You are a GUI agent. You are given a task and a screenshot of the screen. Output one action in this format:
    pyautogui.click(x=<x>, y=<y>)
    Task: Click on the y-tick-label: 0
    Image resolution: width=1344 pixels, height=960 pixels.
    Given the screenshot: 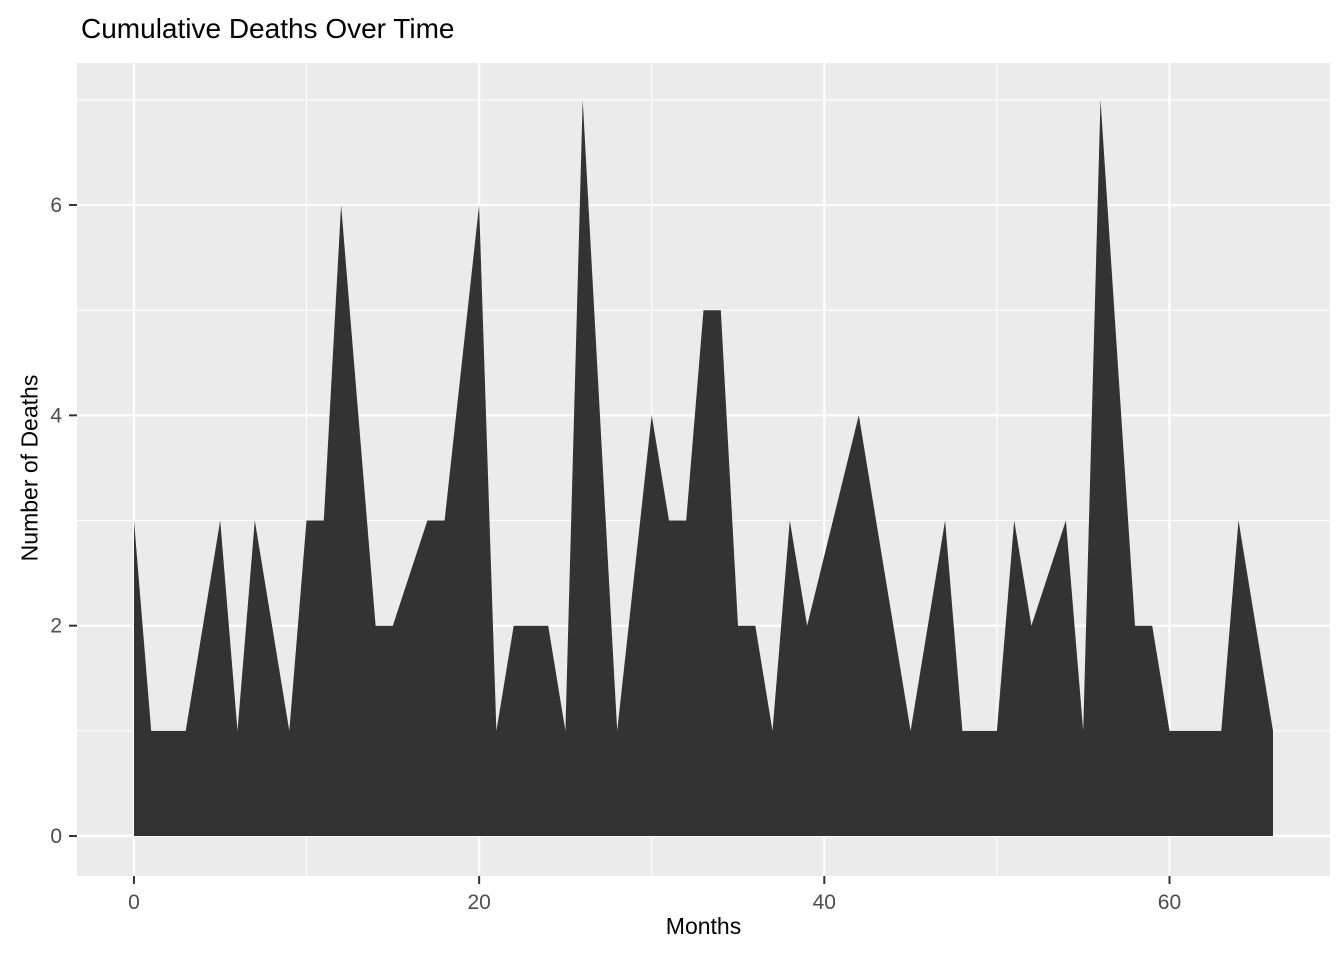 What is the action you would take?
    pyautogui.click(x=56, y=836)
    